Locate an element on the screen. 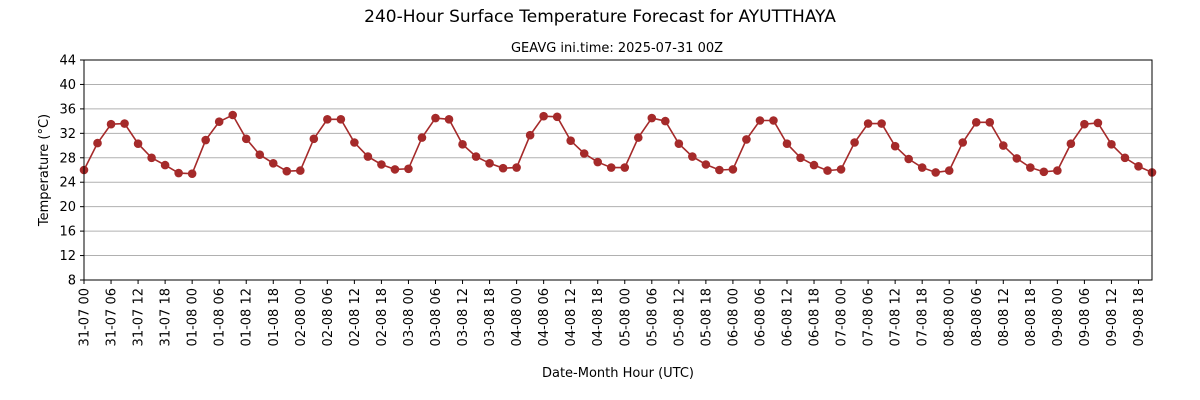 The image size is (1200, 400). x-tick-label: 31-07 12 is located at coordinates (139, 317).